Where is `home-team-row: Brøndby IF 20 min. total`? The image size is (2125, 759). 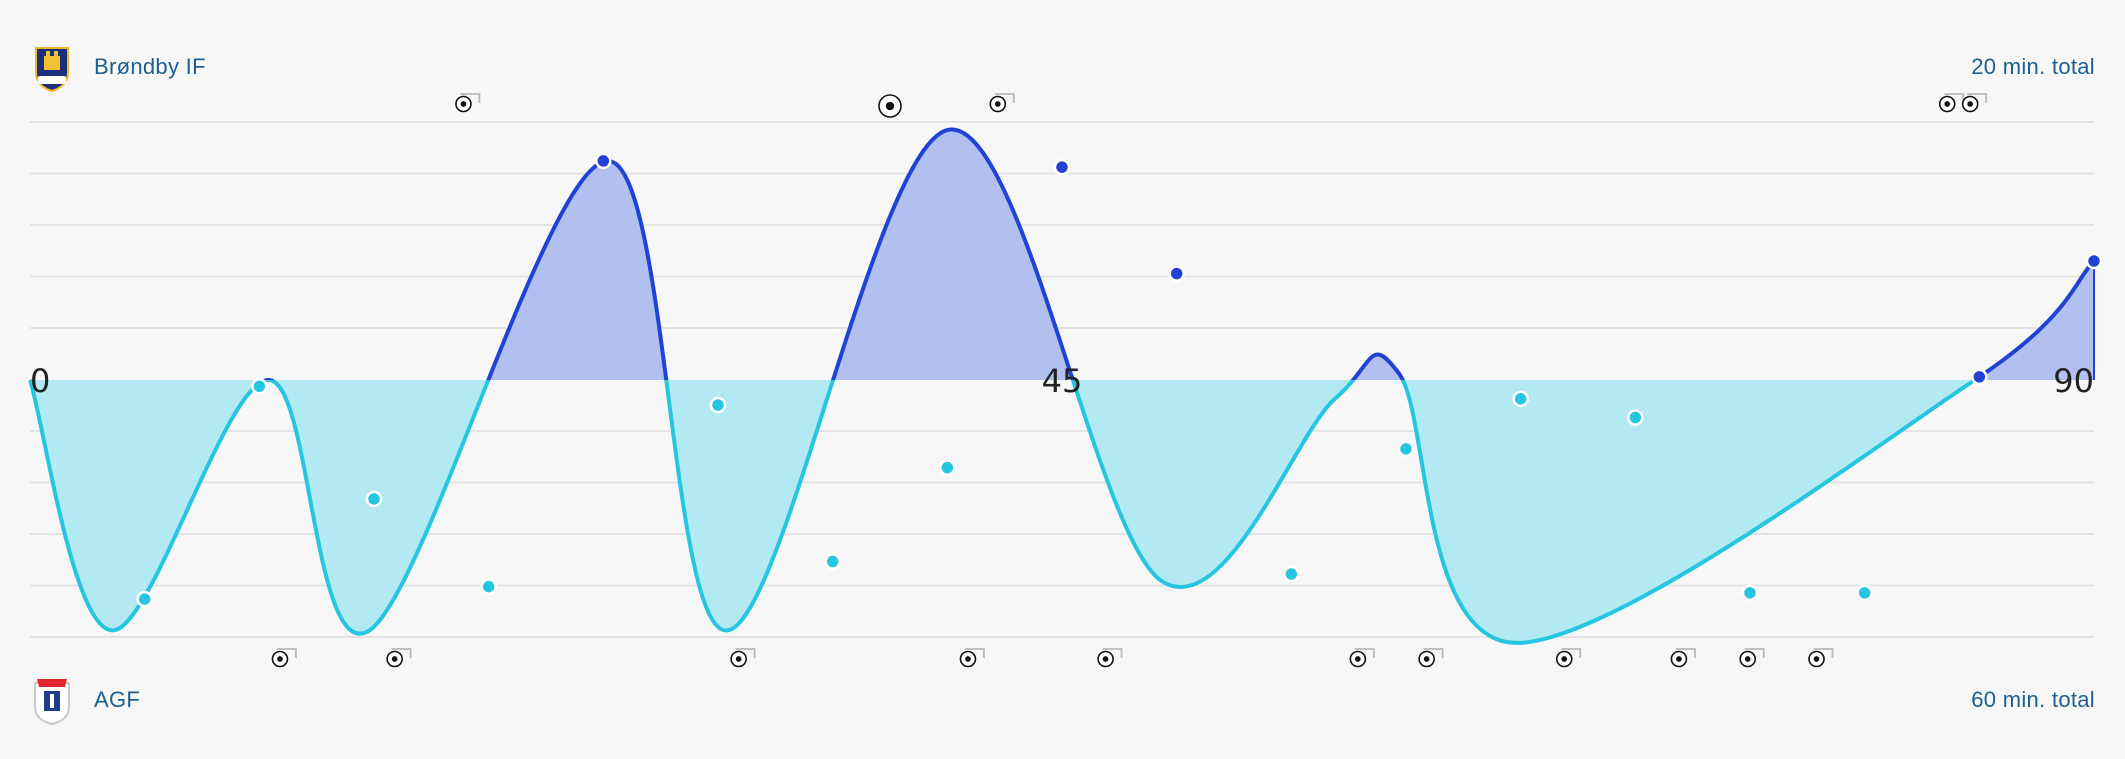
home-team-row: Brøndby IF 20 min. total is located at coordinates (1062, 67).